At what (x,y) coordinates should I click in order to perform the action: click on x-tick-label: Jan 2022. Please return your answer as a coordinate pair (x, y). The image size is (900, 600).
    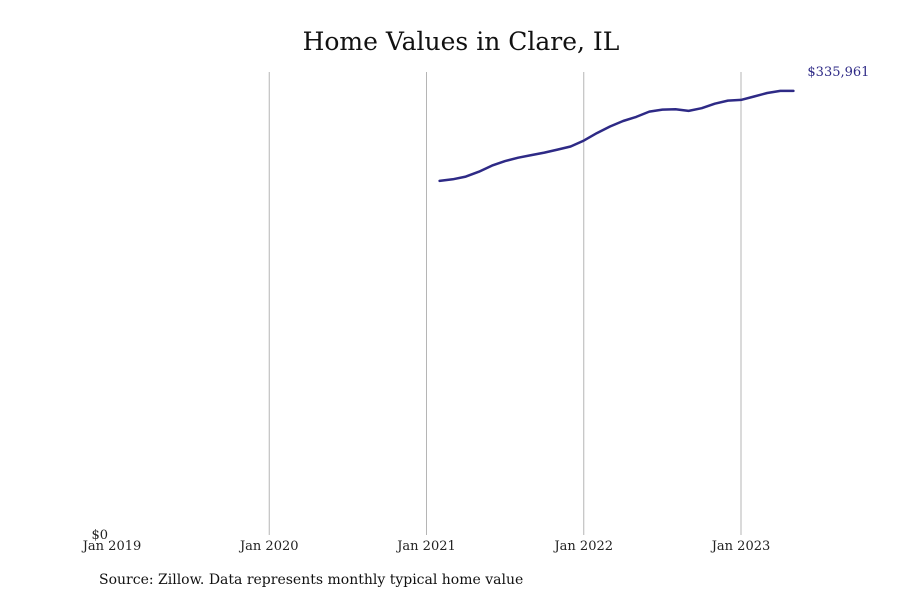
    Looking at the image, I should click on (582, 546).